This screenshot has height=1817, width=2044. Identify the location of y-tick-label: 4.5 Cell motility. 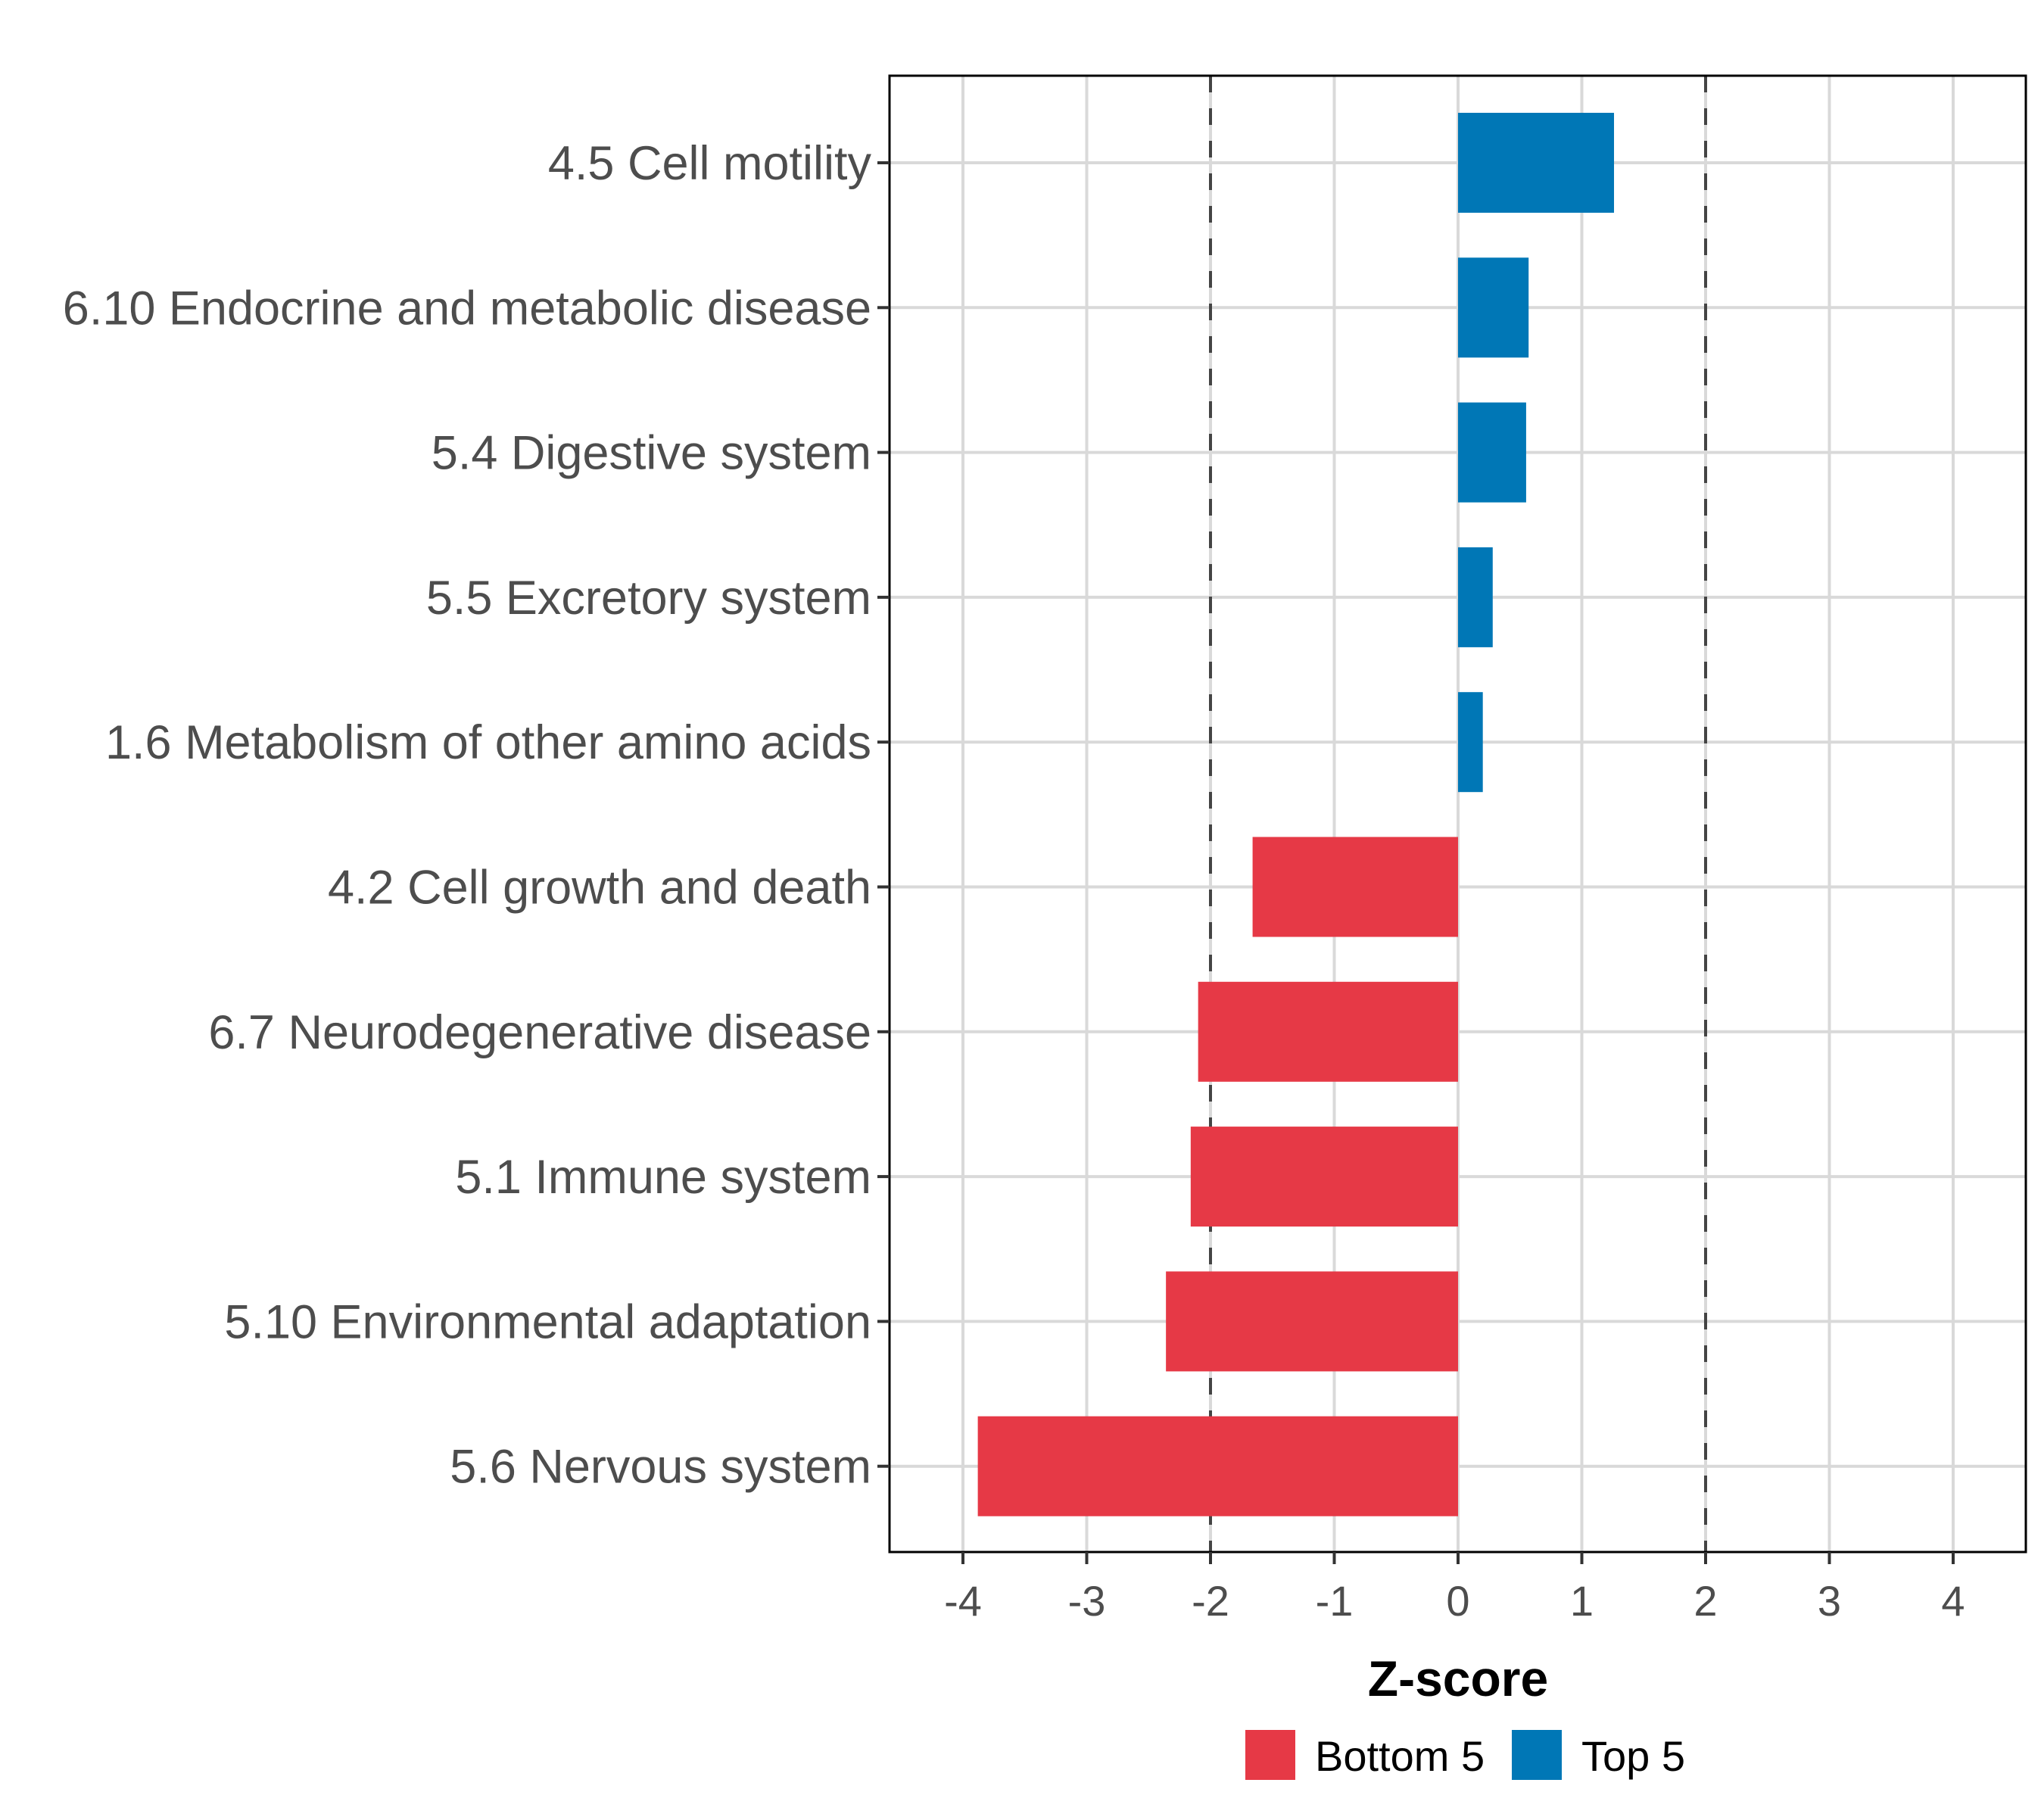
(710, 163).